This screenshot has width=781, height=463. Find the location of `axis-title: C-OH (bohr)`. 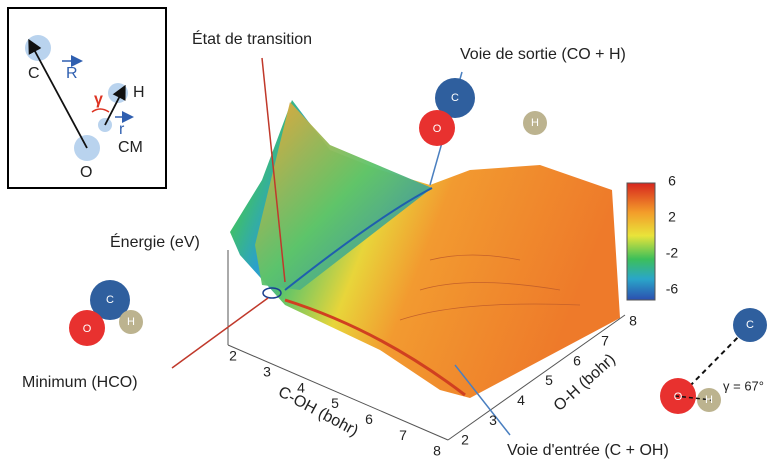

axis-title: C-OH (bohr) is located at coordinates (318, 412).